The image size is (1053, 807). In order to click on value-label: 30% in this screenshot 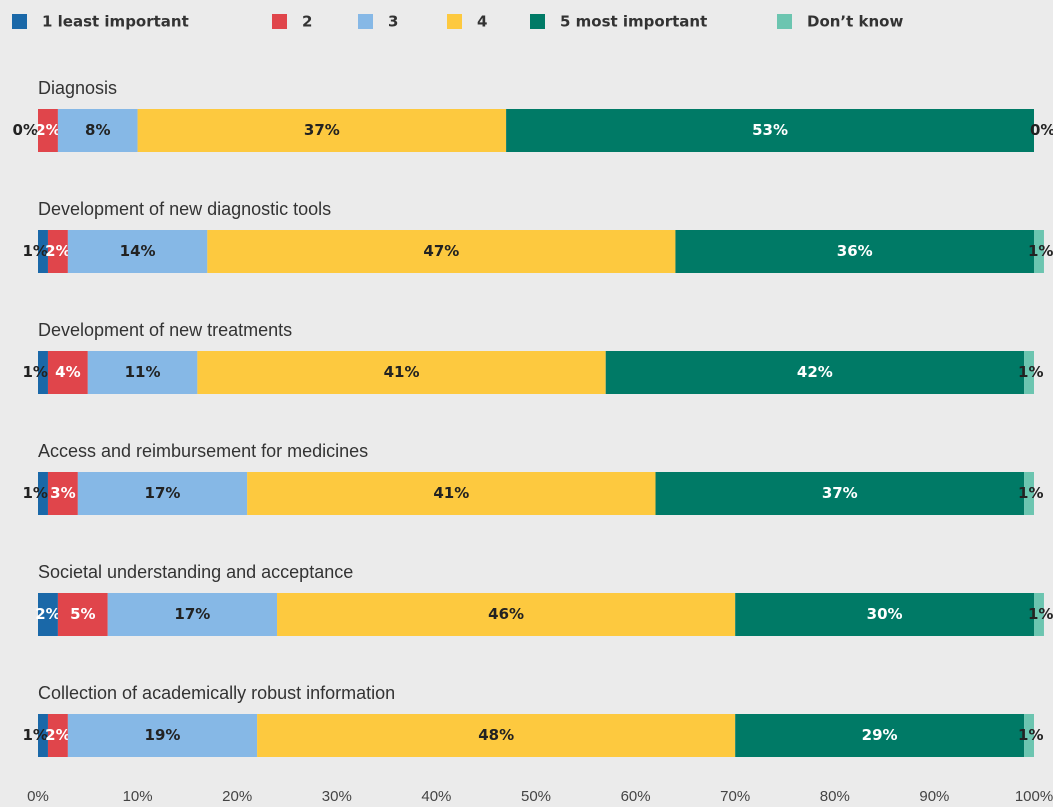, I will do `click(885, 614)`.